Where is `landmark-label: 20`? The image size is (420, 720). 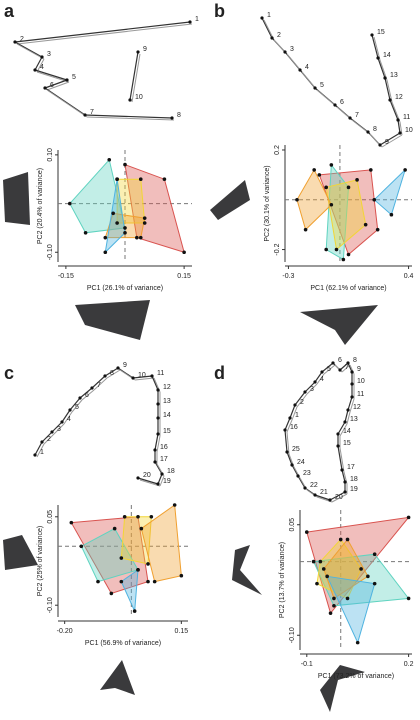 landmark-label: 20 is located at coordinates (339, 497).